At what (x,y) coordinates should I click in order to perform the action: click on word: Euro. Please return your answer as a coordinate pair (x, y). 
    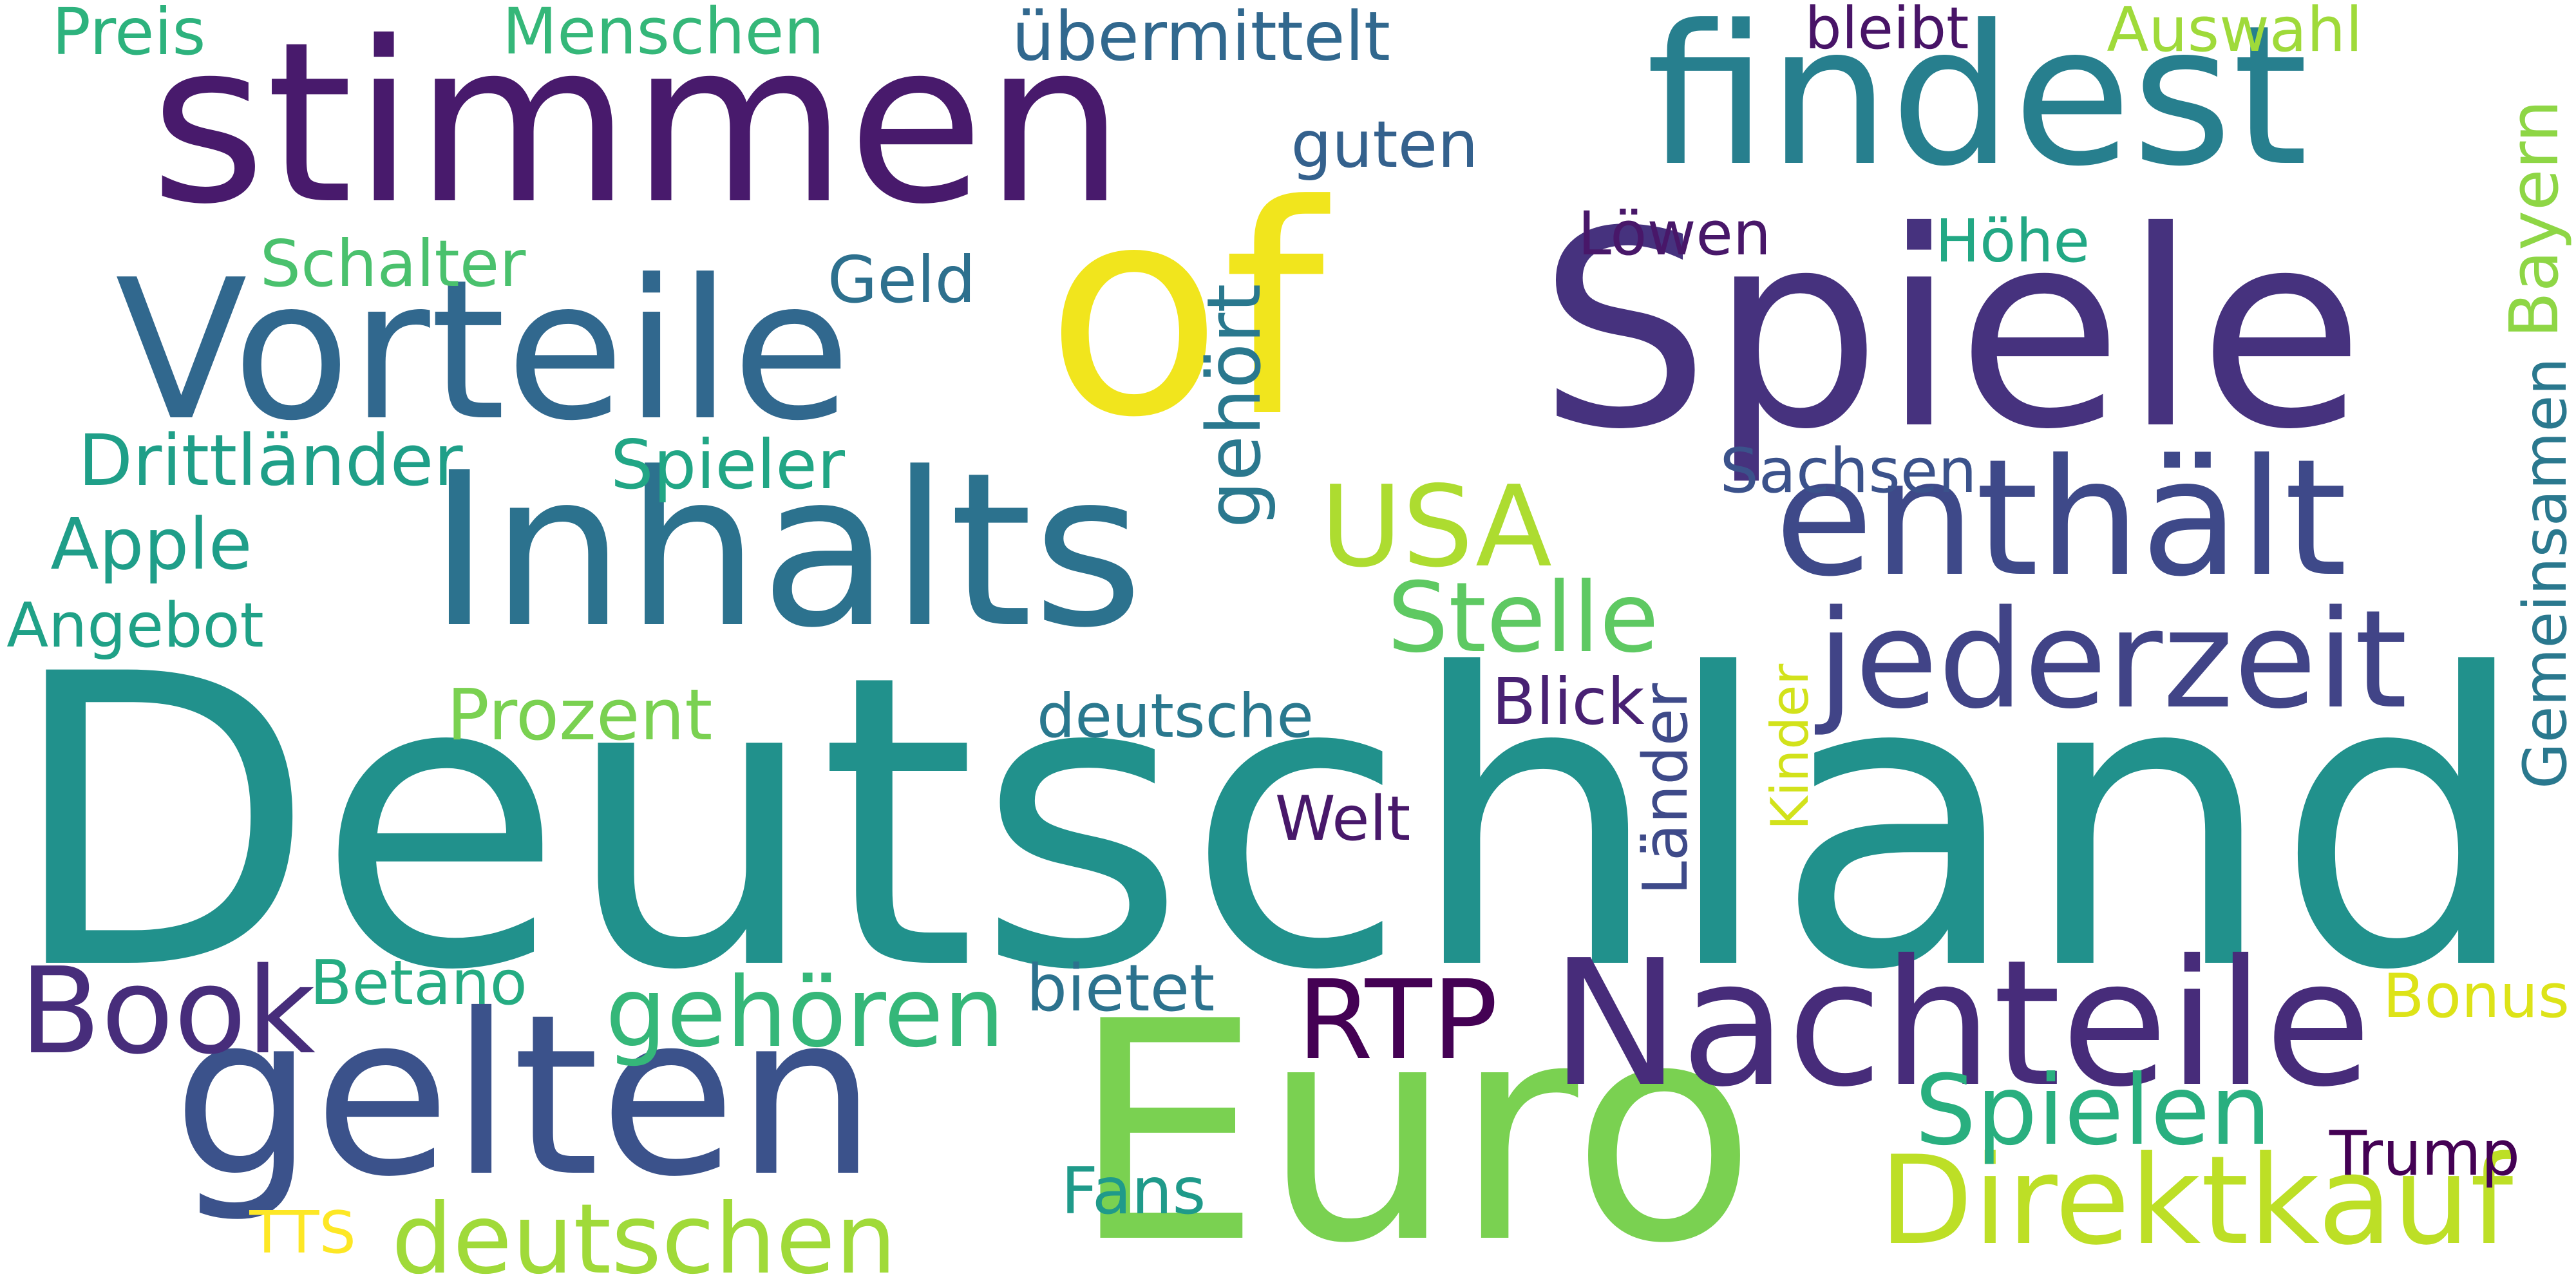
    Looking at the image, I should click on (1413, 1123).